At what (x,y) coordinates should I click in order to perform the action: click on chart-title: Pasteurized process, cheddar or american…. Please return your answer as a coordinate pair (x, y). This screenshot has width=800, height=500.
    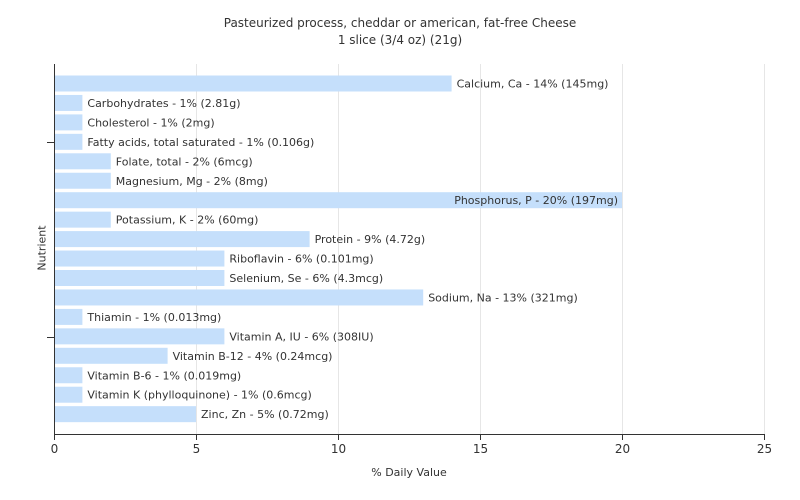
    Looking at the image, I should click on (400, 23).